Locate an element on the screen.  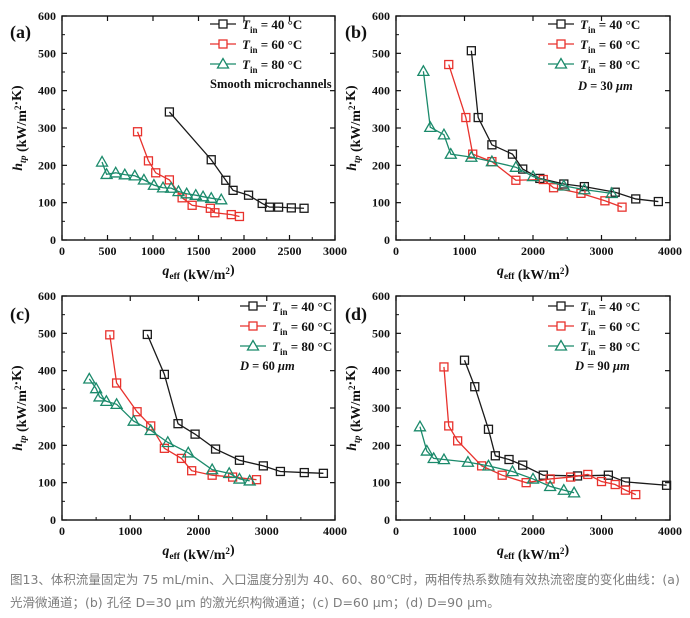
y-tick-label: 100 is located at coordinates (381, 203).